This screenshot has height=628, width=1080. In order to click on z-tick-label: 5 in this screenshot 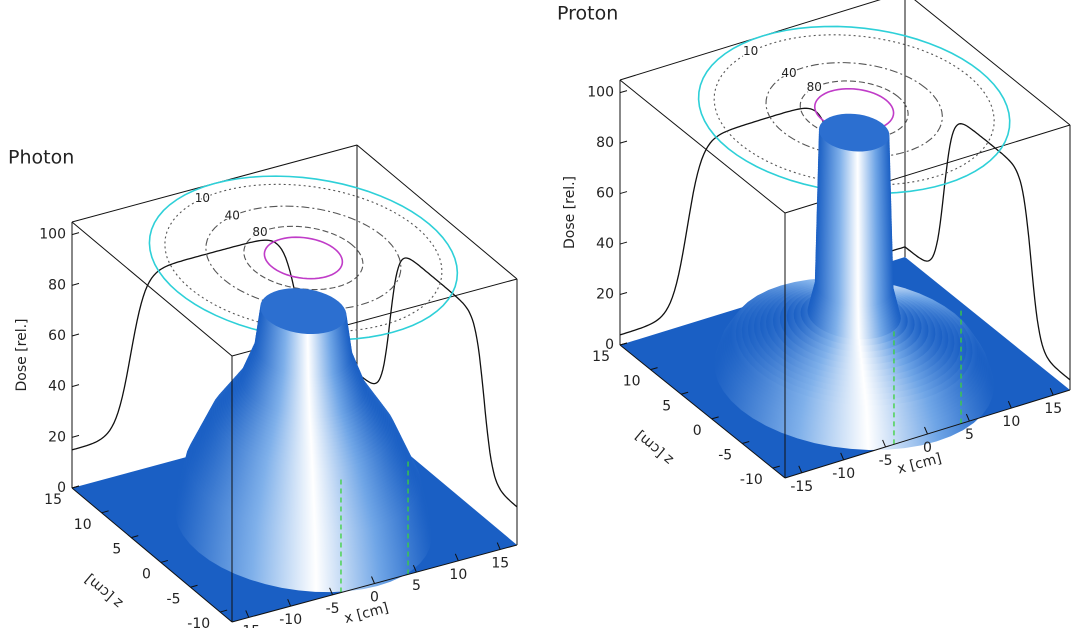, I will do `click(116, 550)`.